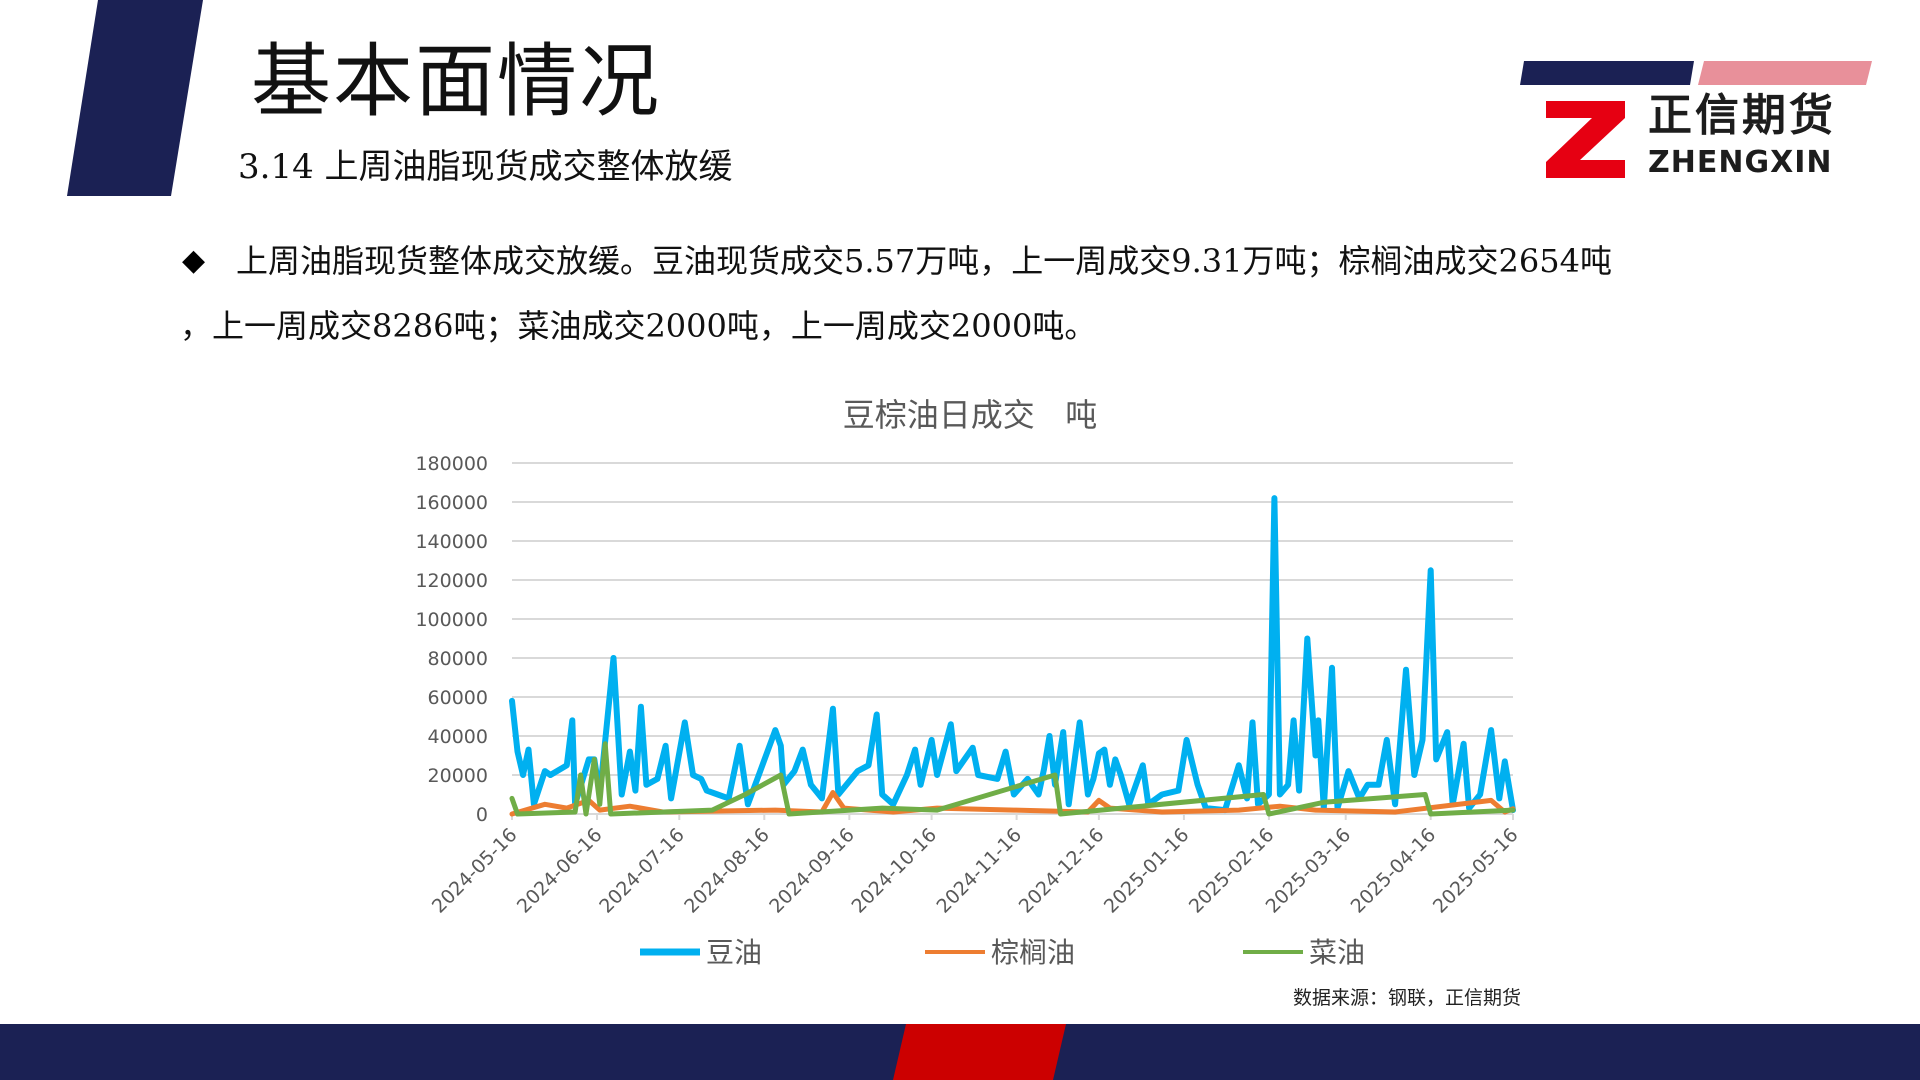 The image size is (1920, 1080). What do you see at coordinates (135, 98) in the screenshot?
I see `header-navy-stripe` at bounding box center [135, 98].